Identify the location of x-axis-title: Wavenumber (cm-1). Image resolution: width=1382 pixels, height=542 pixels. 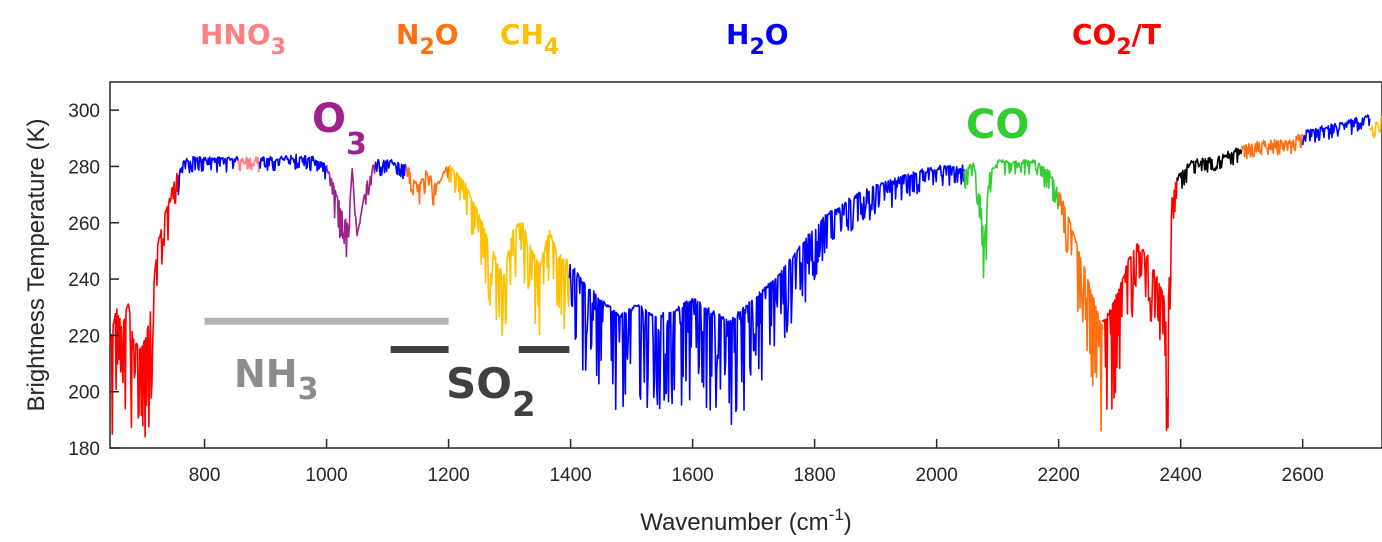
(746, 520).